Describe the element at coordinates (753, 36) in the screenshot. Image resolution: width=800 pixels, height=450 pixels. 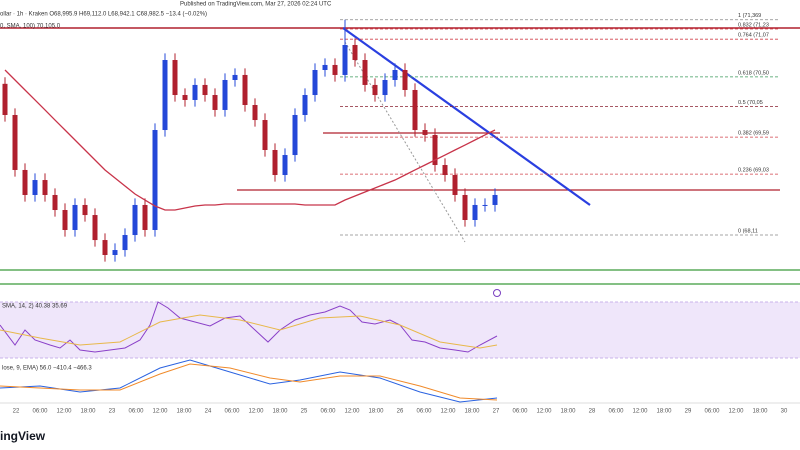
I see `fib-label: 0.764 (71,07` at that location.